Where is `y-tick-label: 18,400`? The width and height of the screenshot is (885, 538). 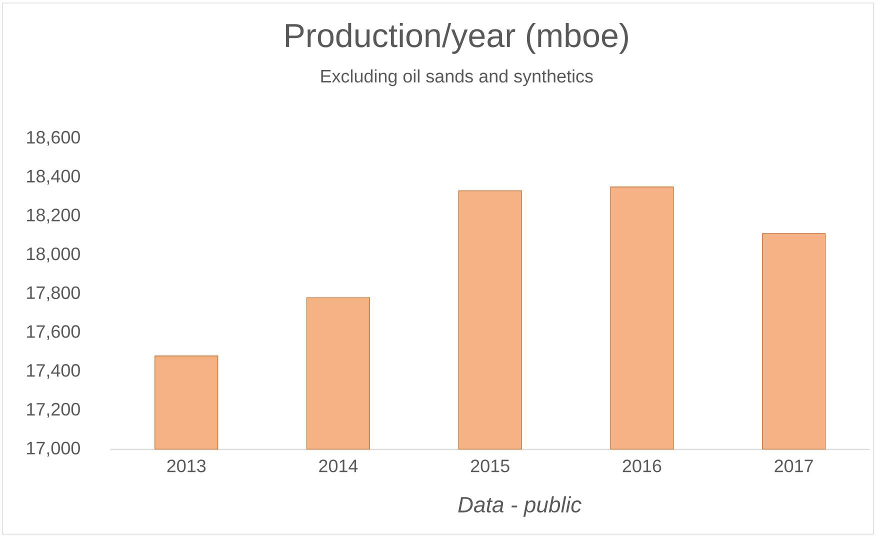
y-tick-label: 18,400 is located at coordinates (53, 177).